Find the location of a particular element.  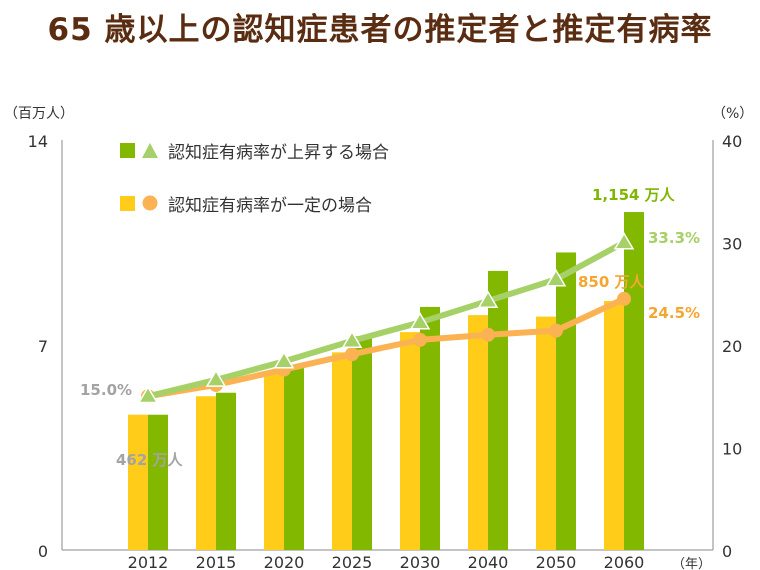

legend-swatch-green is located at coordinates (127, 150).